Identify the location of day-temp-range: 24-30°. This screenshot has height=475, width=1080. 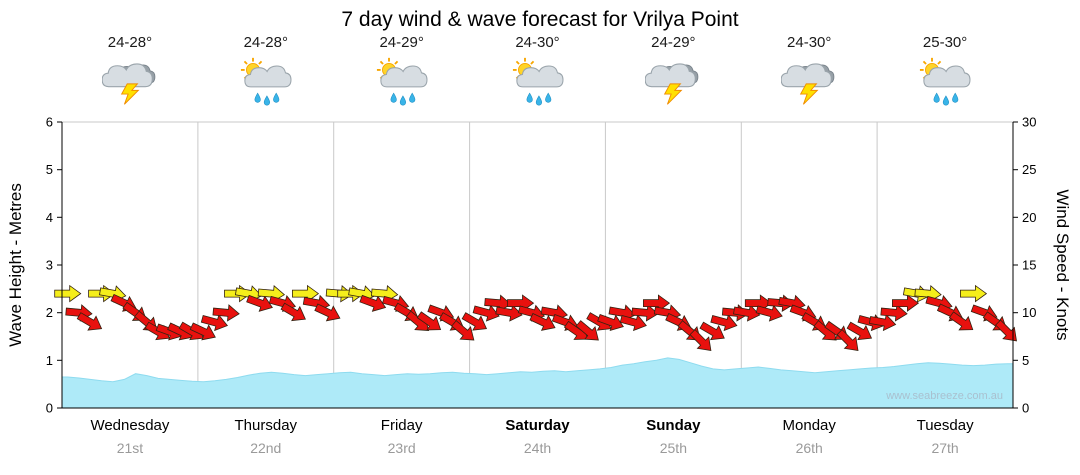
(537, 42).